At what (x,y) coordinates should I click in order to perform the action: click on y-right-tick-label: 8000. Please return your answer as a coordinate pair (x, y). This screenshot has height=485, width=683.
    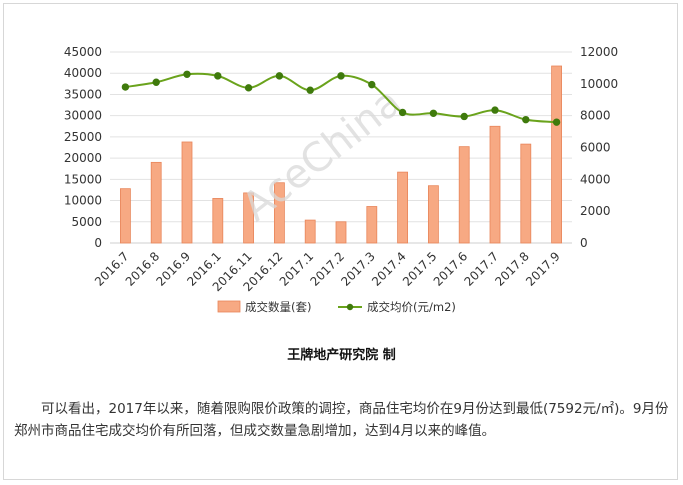
    Looking at the image, I should click on (595, 116).